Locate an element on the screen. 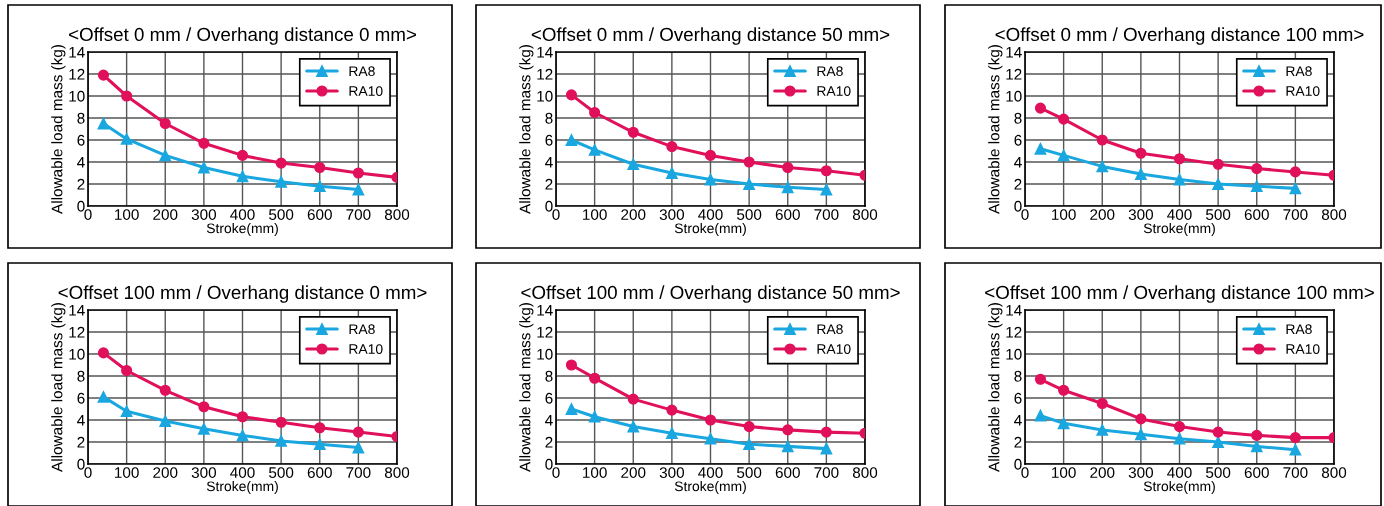 The image size is (1384, 506). y-tick-label: 6 is located at coordinates (549, 140).